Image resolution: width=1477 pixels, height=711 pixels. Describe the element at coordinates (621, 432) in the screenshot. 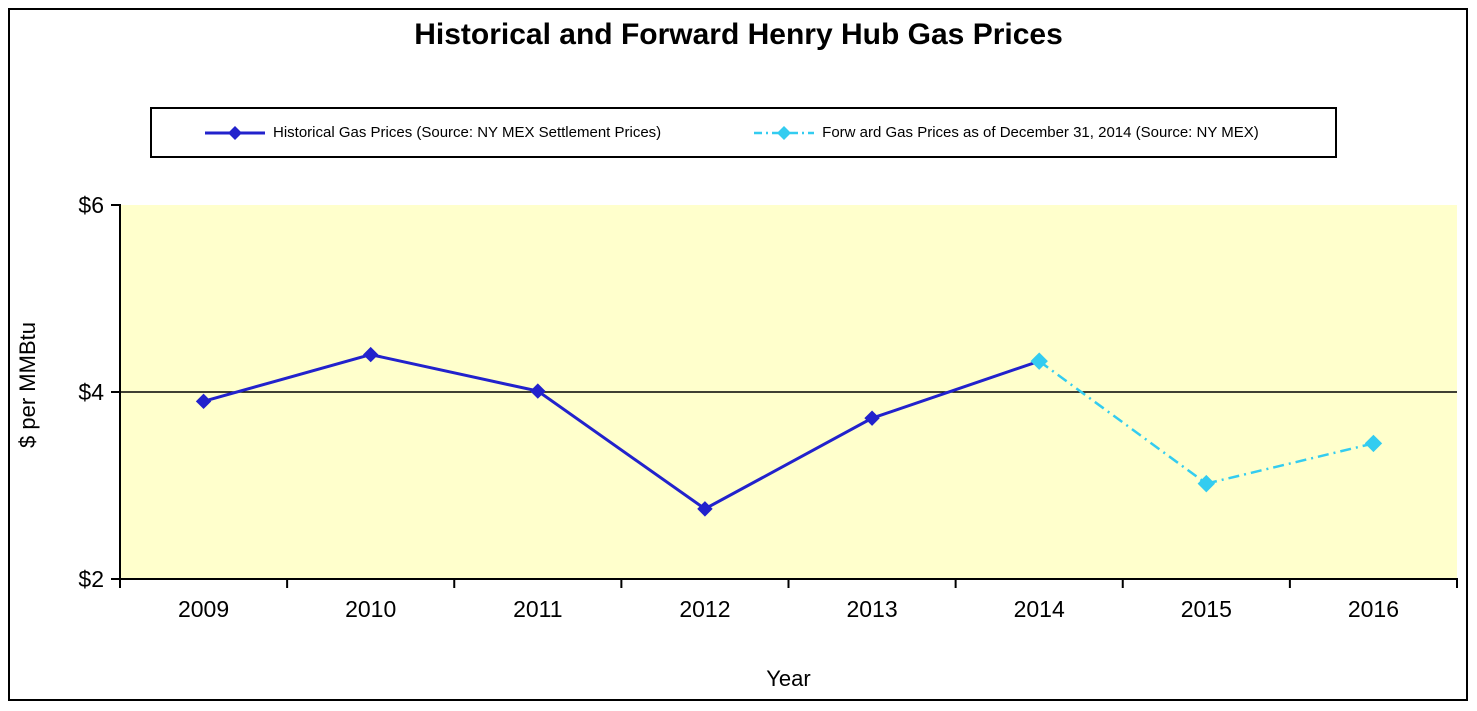

I see `series-line-historical` at that location.